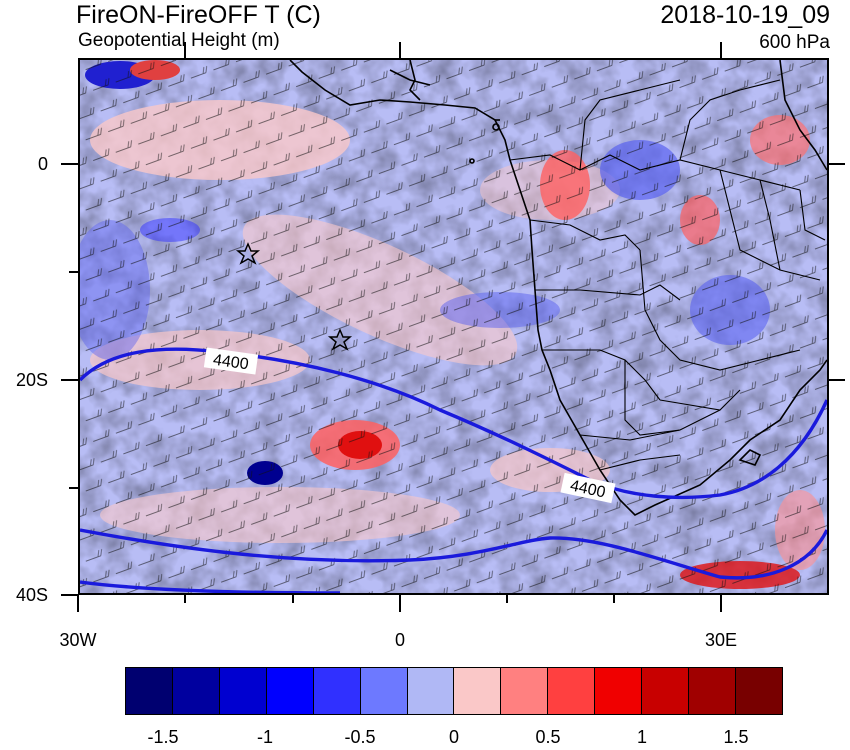 This screenshot has height=750, width=850. Describe the element at coordinates (31, 380) in the screenshot. I see `lat-label-20s: 20S` at that location.